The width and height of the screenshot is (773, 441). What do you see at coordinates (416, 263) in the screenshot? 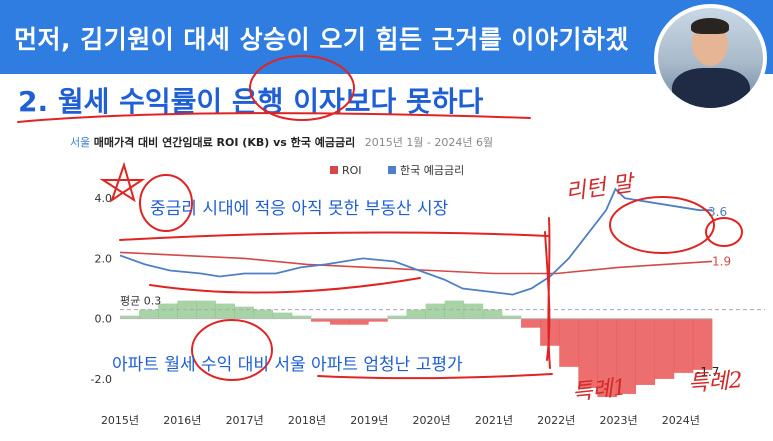
I see `roi-line` at bounding box center [416, 263].